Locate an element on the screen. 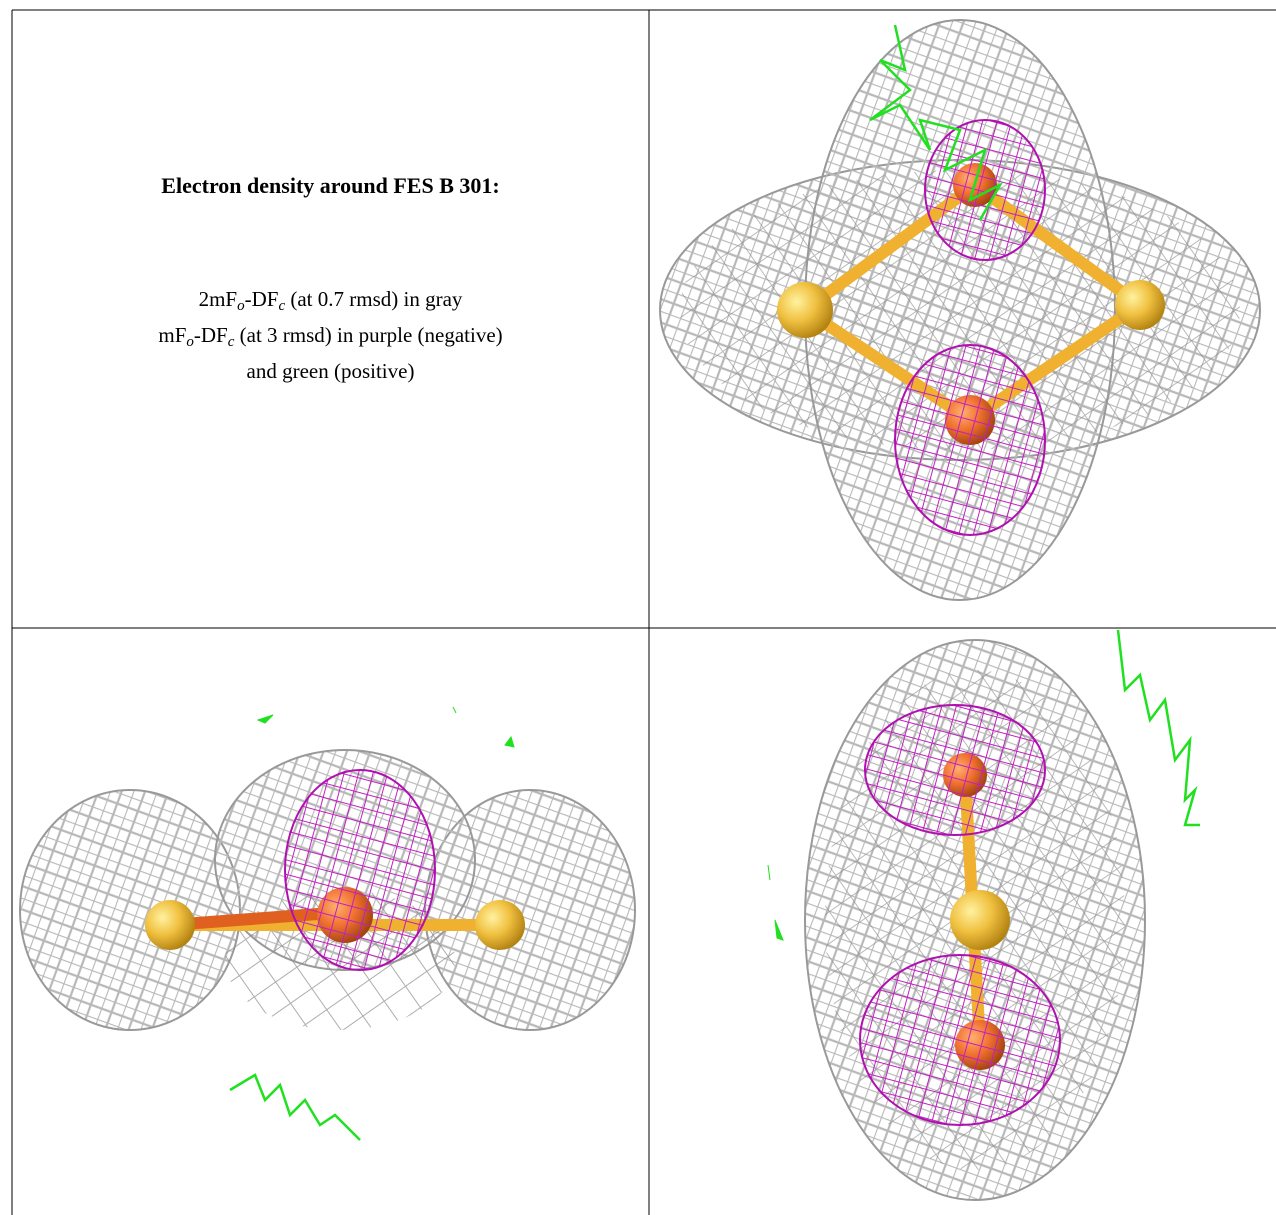 Image resolution: width=1276 pixels, height=1215 pixels. text: mF is located at coordinates (172, 335).